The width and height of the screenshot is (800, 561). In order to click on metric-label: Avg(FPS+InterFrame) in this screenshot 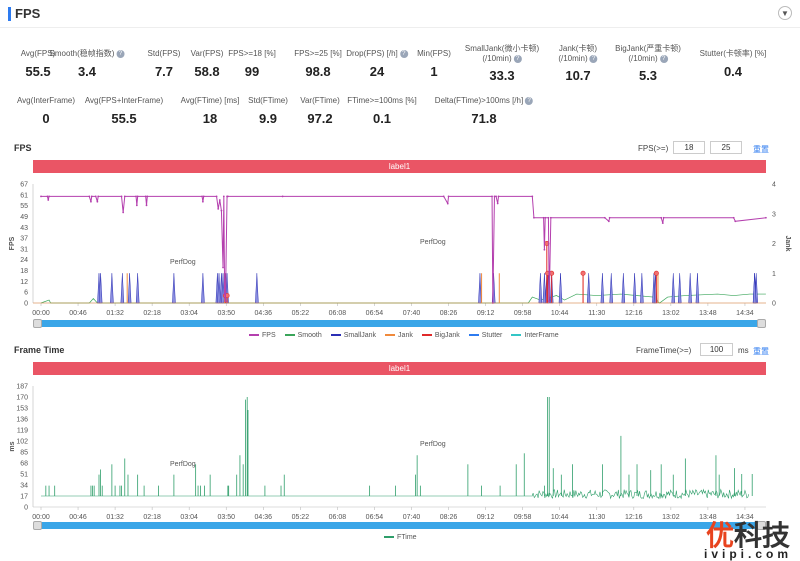, I will do `click(124, 101)`.